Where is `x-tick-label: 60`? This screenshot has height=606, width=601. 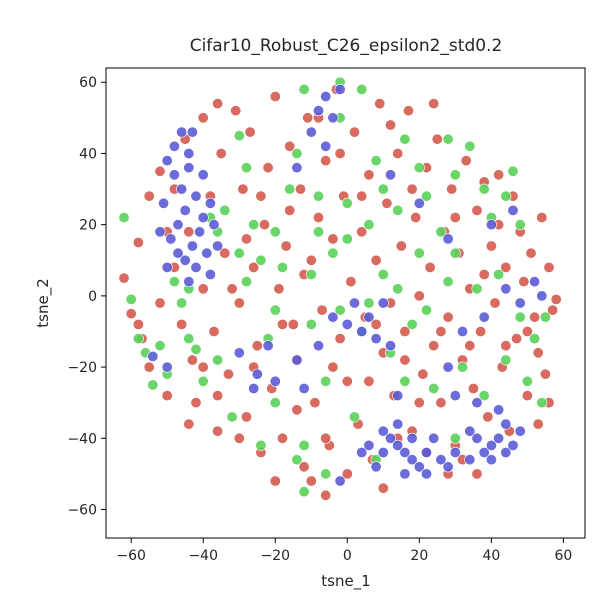 x-tick-label: 60 is located at coordinates (563, 556).